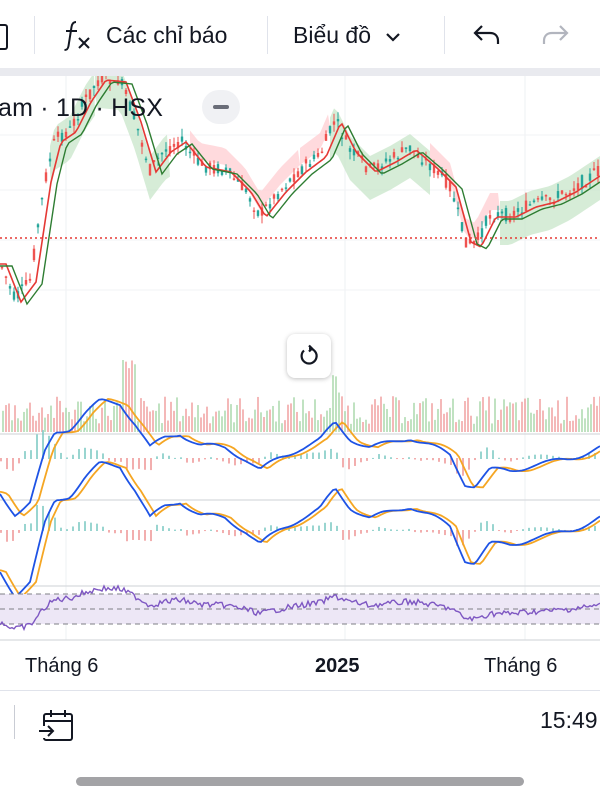 This screenshot has width=600, height=801. What do you see at coordinates (77, 35) in the screenshot?
I see `function-fx-icon` at bounding box center [77, 35].